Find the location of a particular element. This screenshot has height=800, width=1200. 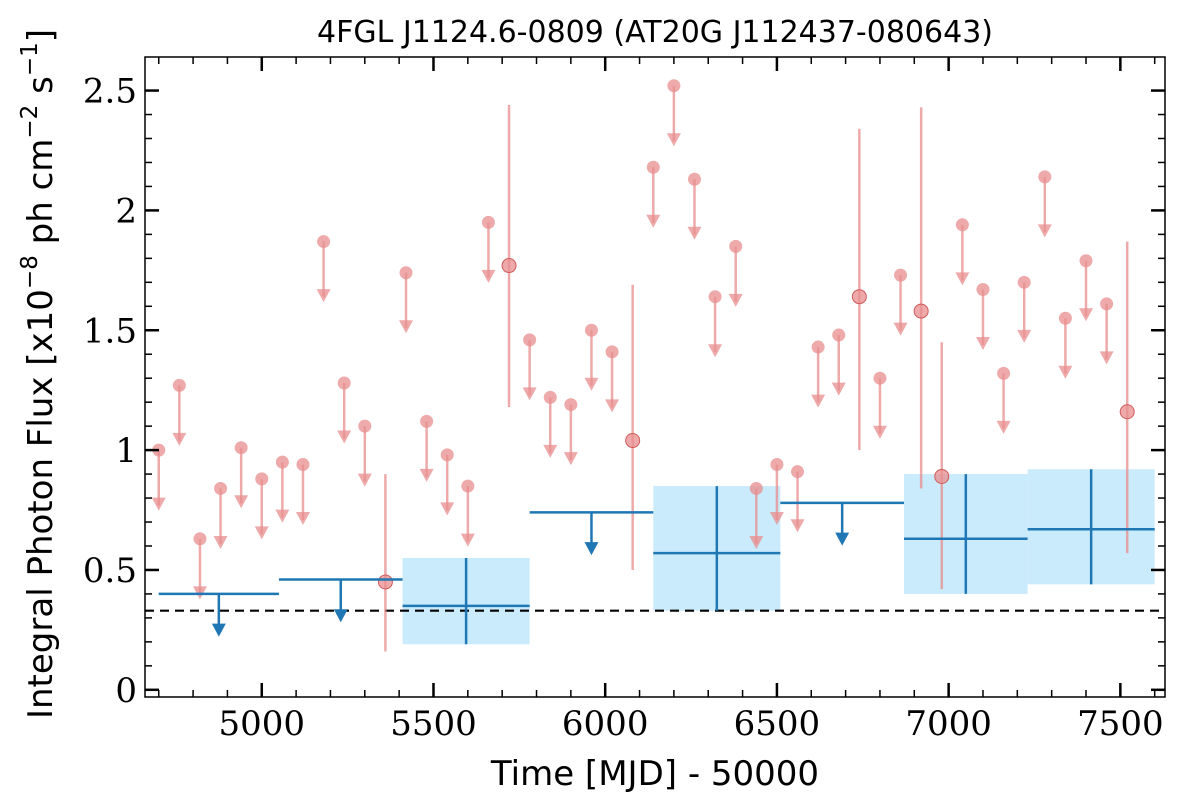

x-tick-label: 5000 is located at coordinates (262, 724).